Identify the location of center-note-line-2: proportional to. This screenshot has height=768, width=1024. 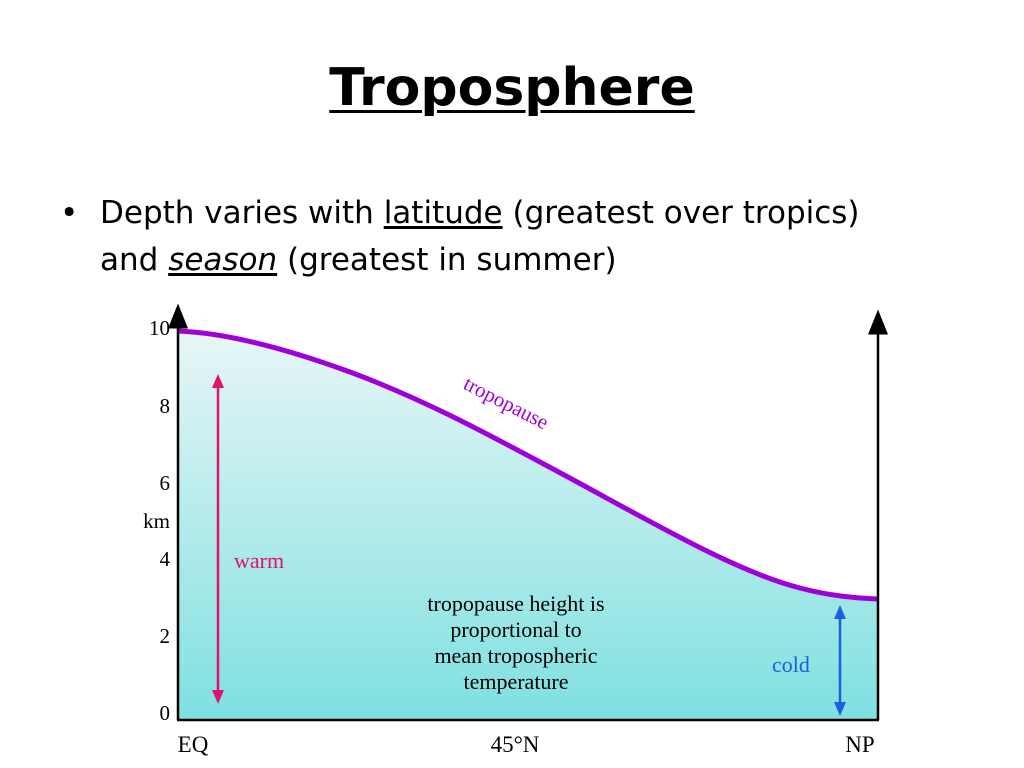
(515, 629).